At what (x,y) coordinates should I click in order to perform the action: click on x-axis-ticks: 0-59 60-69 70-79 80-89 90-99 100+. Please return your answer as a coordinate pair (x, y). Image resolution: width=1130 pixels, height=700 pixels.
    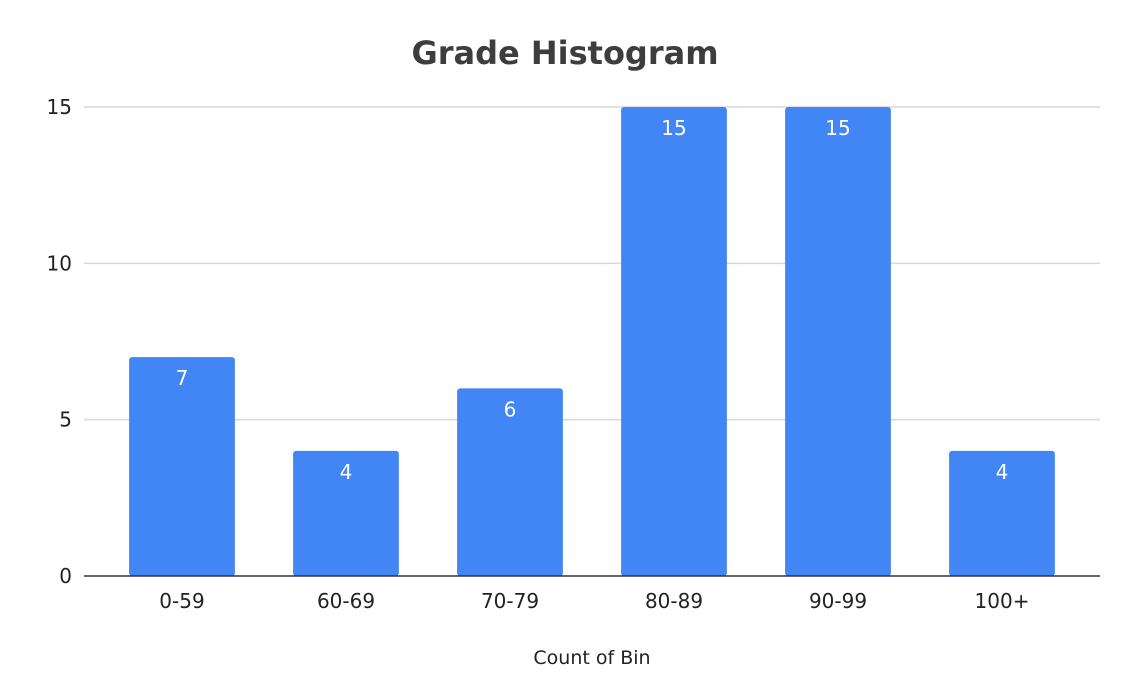
    Looking at the image, I should click on (594, 601).